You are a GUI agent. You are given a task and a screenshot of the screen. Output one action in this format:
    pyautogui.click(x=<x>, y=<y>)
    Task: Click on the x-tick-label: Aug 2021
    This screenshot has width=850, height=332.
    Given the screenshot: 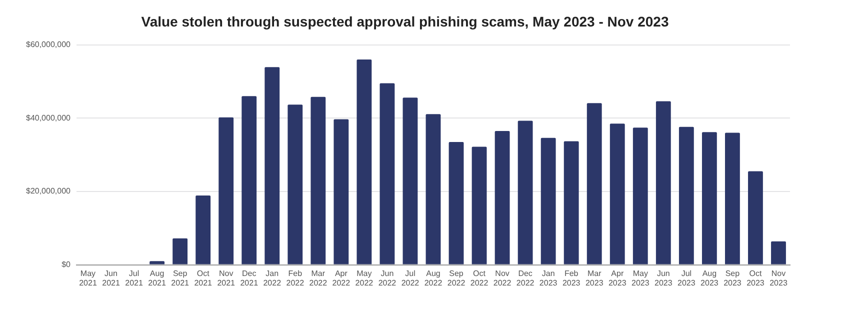 What is the action you would take?
    pyautogui.click(x=157, y=278)
    